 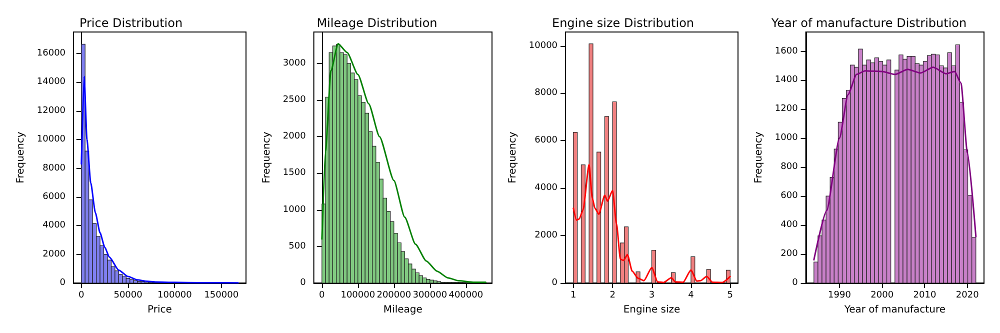 I want to click on y-tick-label: 1200, so click(x=786, y=109).